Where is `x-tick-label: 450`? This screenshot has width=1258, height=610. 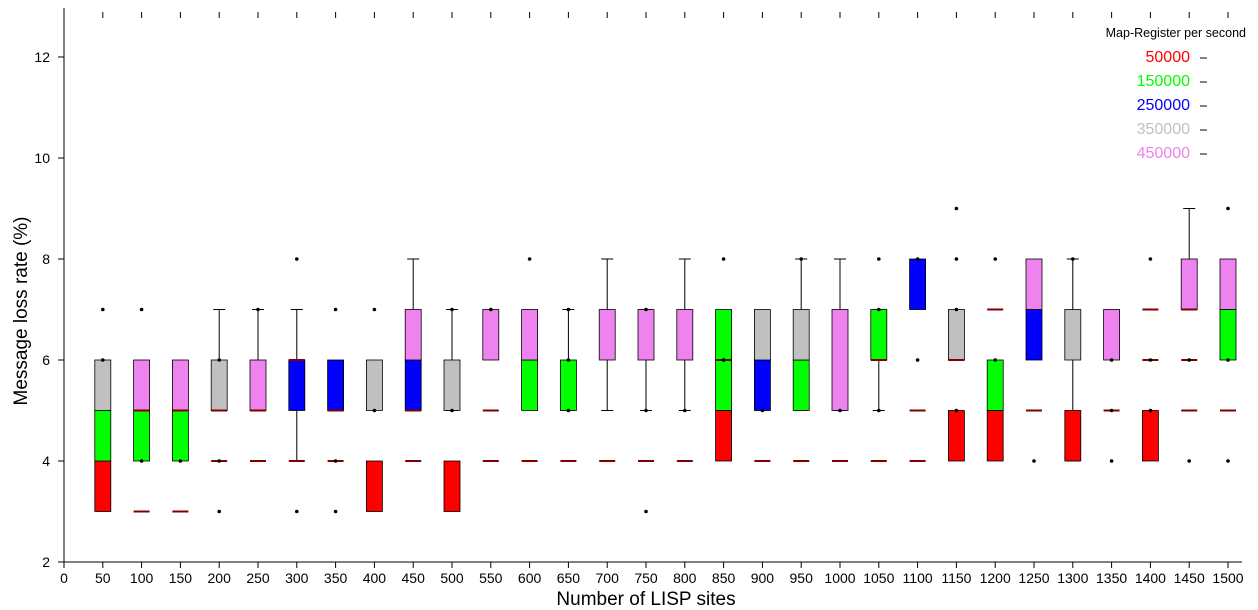
x-tick-label: 450 is located at coordinates (414, 578).